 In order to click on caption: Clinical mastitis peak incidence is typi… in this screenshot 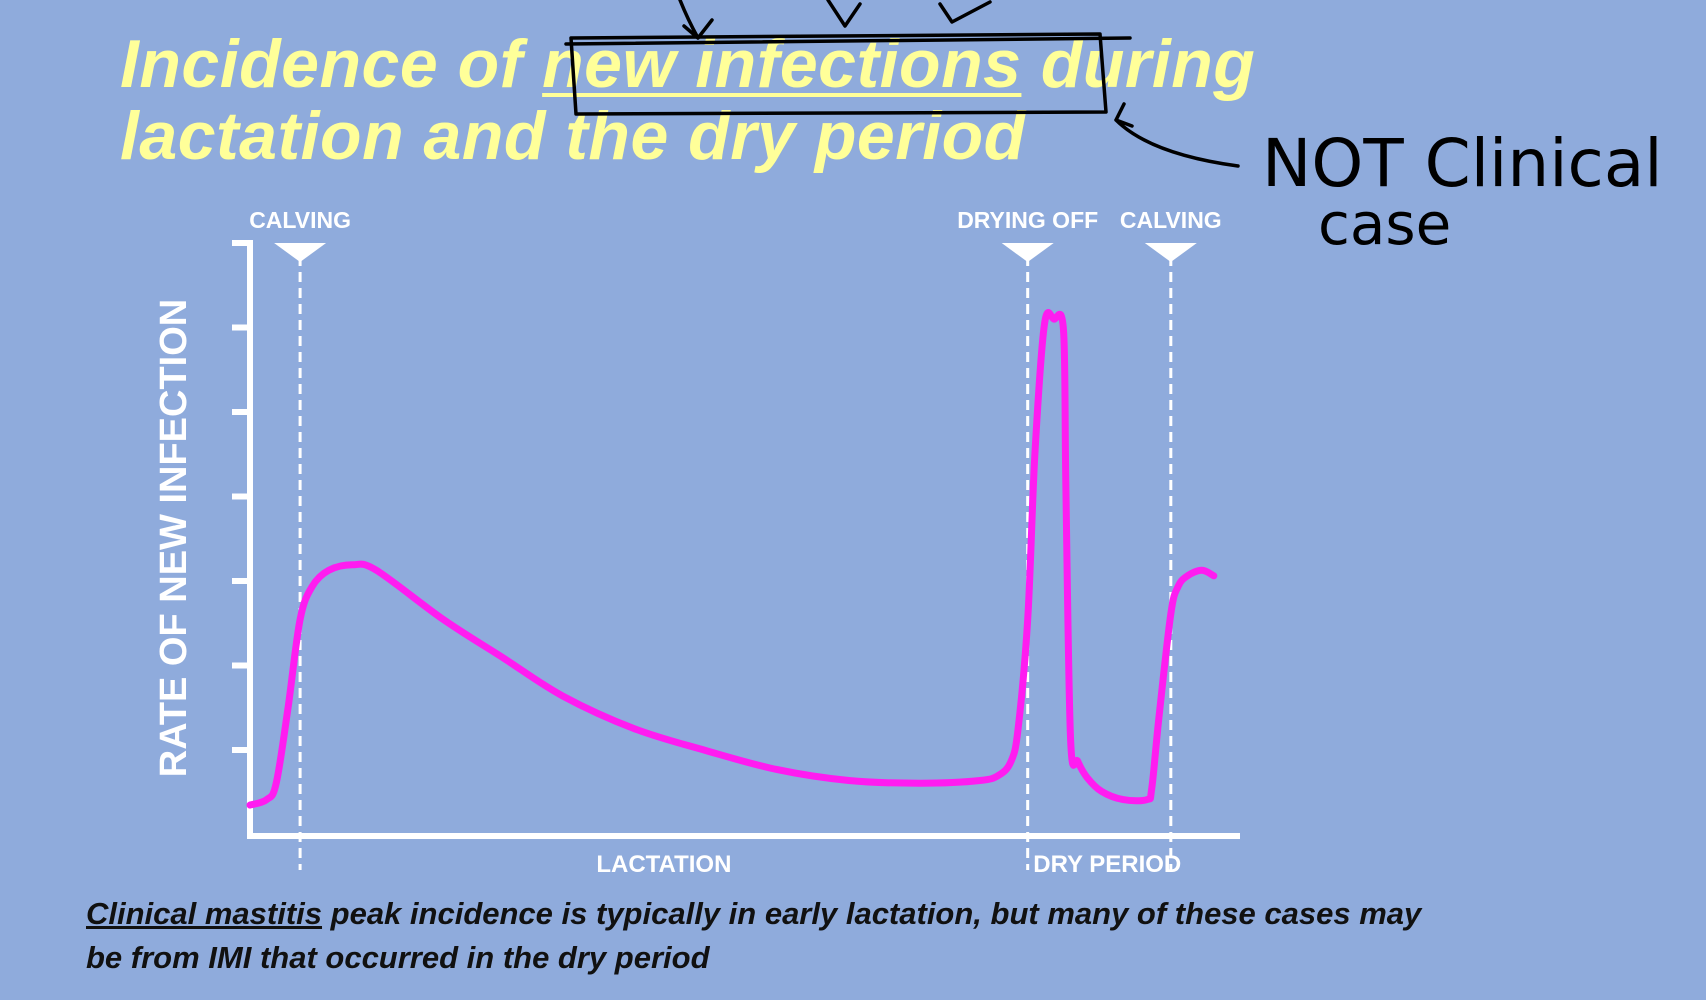, I will do `click(796, 936)`.